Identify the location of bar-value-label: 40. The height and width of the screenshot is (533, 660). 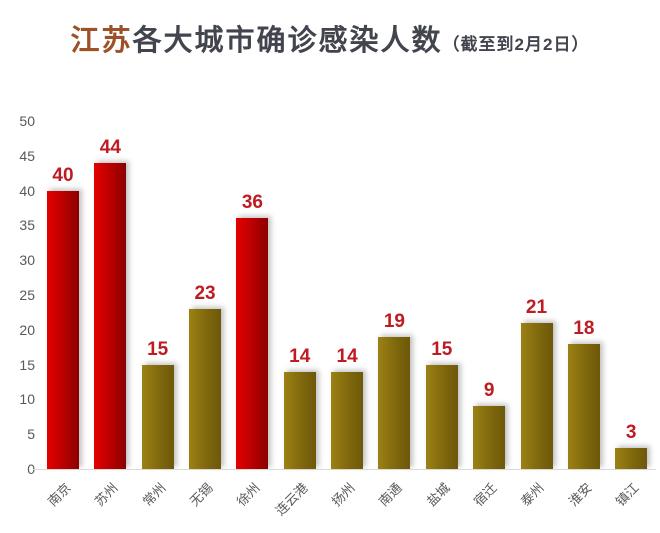
(63, 175).